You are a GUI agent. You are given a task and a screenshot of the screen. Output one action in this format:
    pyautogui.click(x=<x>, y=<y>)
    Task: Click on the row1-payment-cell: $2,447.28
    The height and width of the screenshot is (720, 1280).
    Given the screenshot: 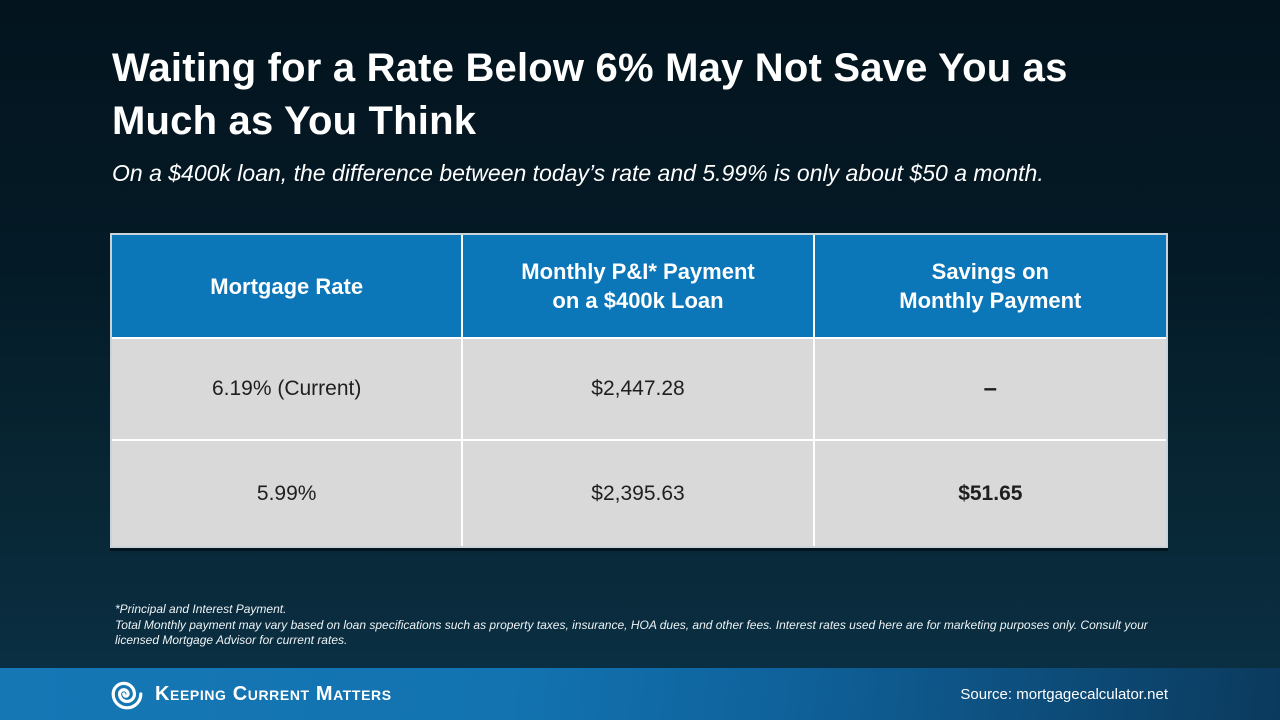 What is the action you would take?
    pyautogui.click(x=639, y=390)
    